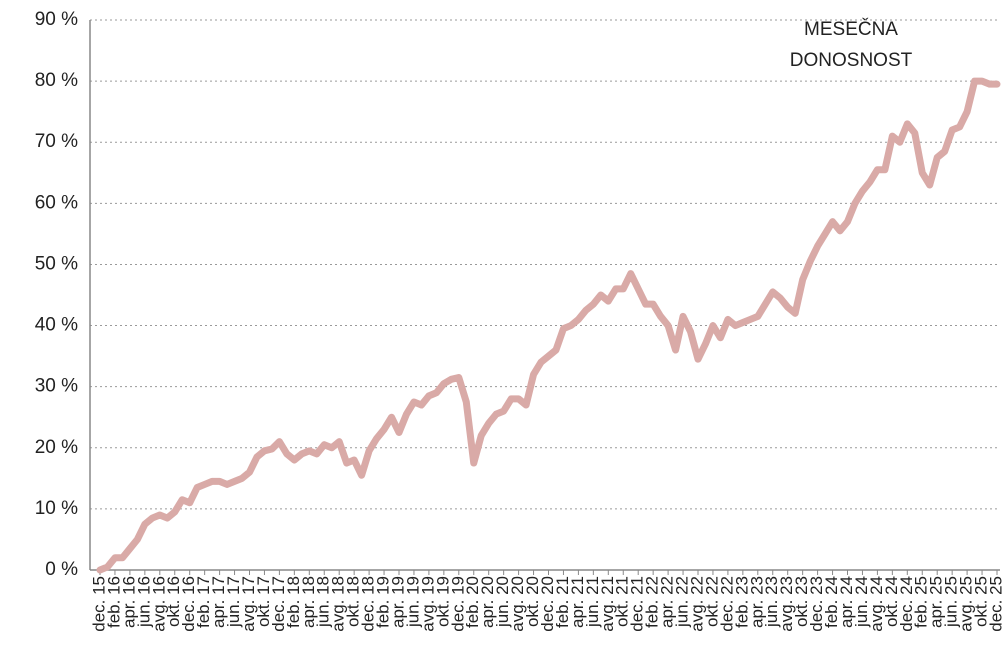 The height and width of the screenshot is (666, 1003). What do you see at coordinates (487, 602) in the screenshot?
I see `x-tick-label: apr. 20` at bounding box center [487, 602].